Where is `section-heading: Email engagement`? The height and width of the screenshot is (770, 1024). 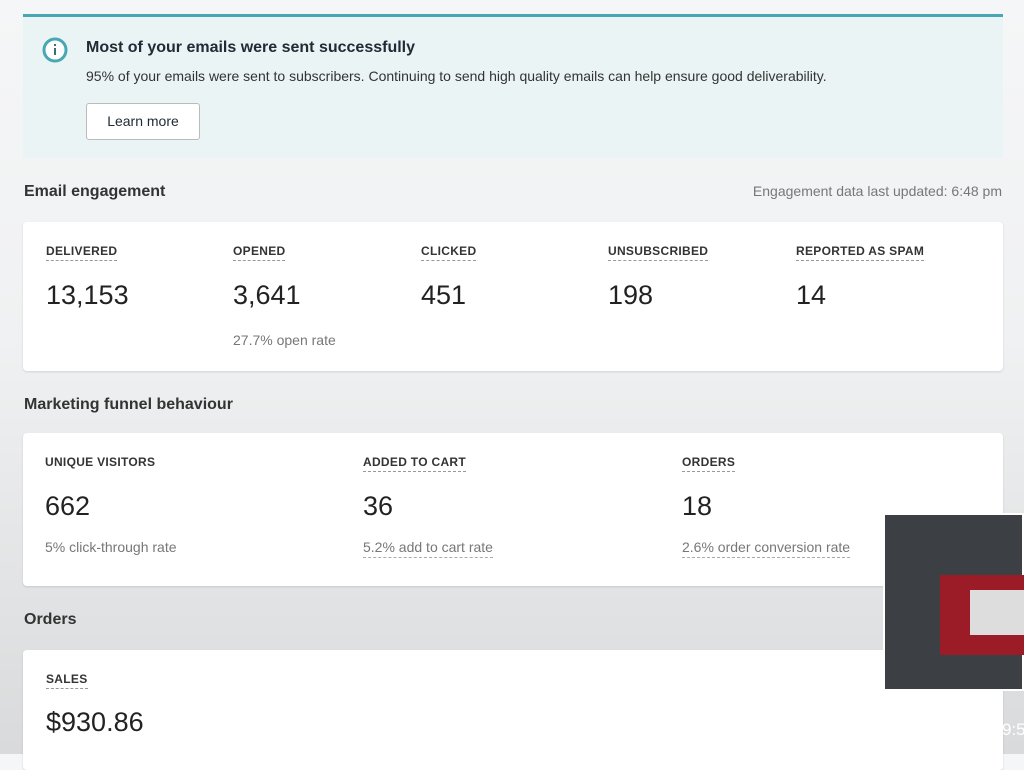 section-heading: Email engagement is located at coordinates (95, 191).